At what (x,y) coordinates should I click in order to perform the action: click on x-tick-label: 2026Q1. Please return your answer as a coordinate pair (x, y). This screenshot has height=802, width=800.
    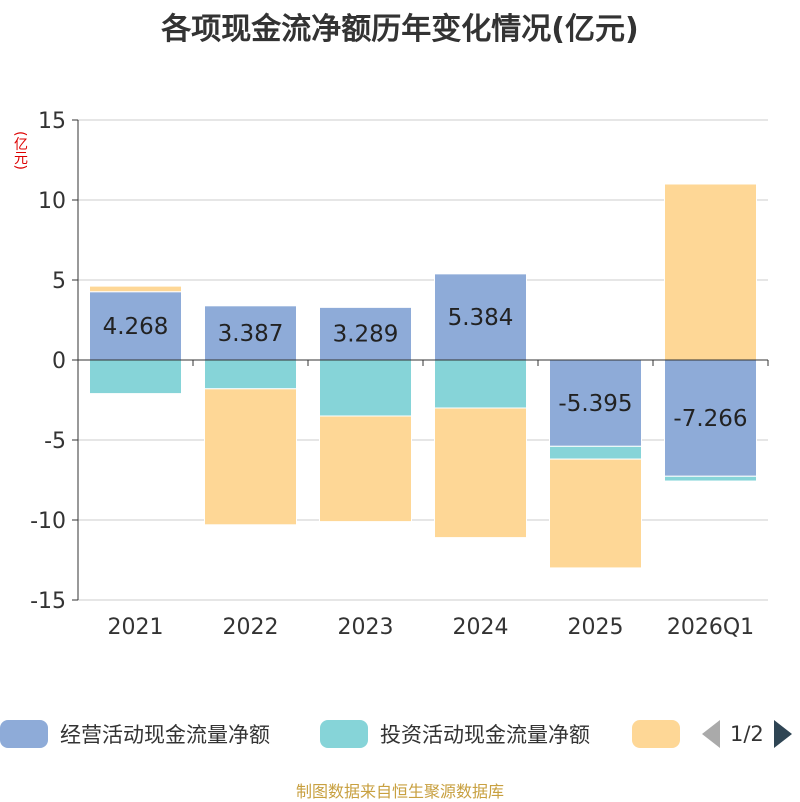
    Looking at the image, I should click on (710, 627).